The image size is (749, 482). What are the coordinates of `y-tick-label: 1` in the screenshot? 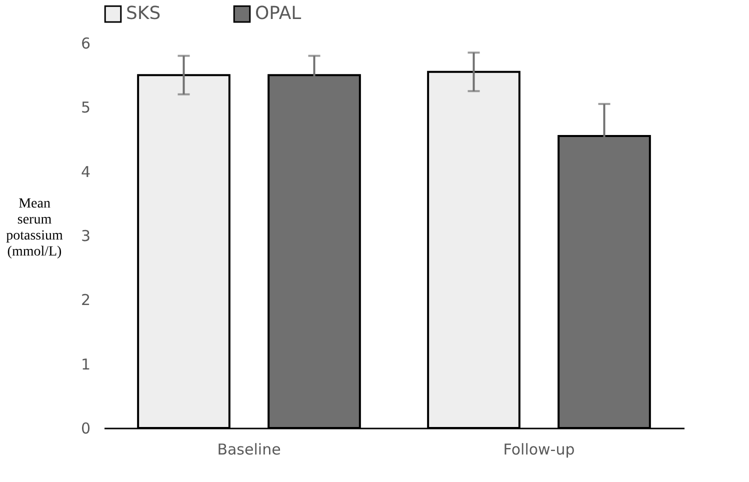 It's located at (85, 364).